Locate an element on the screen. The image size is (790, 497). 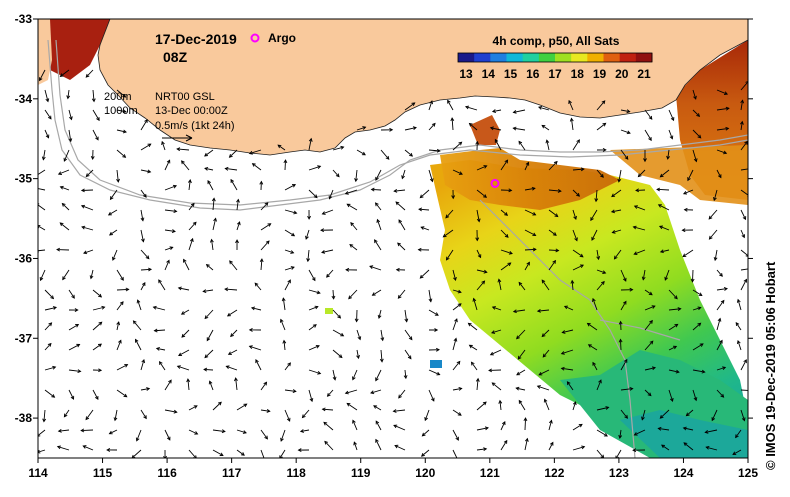
x-tick-label: 123 is located at coordinates (619, 473).